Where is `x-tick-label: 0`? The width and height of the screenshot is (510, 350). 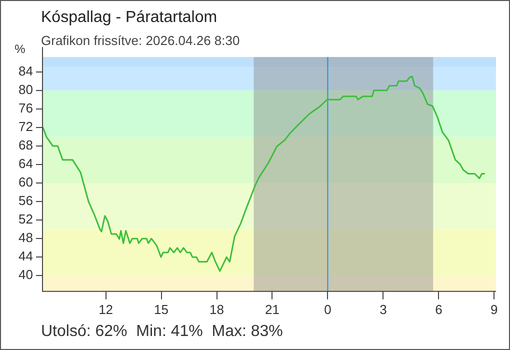 x-tick-label: 0 is located at coordinates (328, 309).